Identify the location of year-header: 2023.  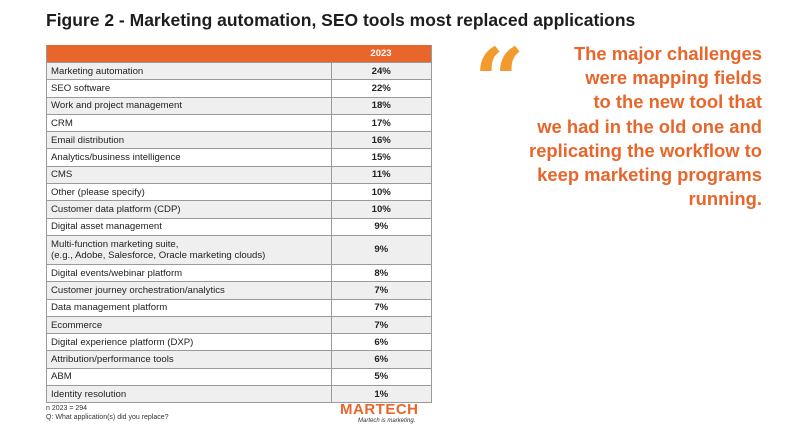
(381, 54).